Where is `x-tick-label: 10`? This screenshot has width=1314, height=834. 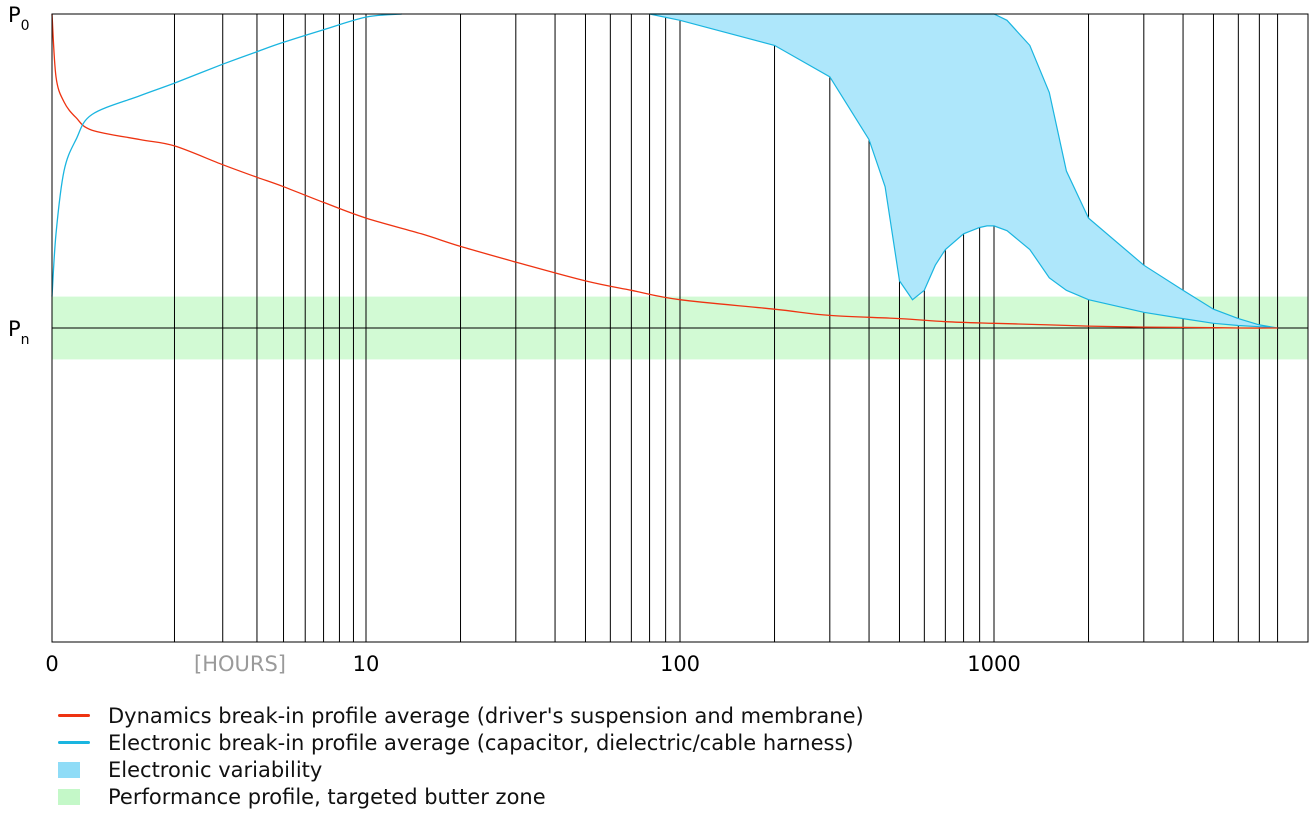
x-tick-label: 10 is located at coordinates (366, 664).